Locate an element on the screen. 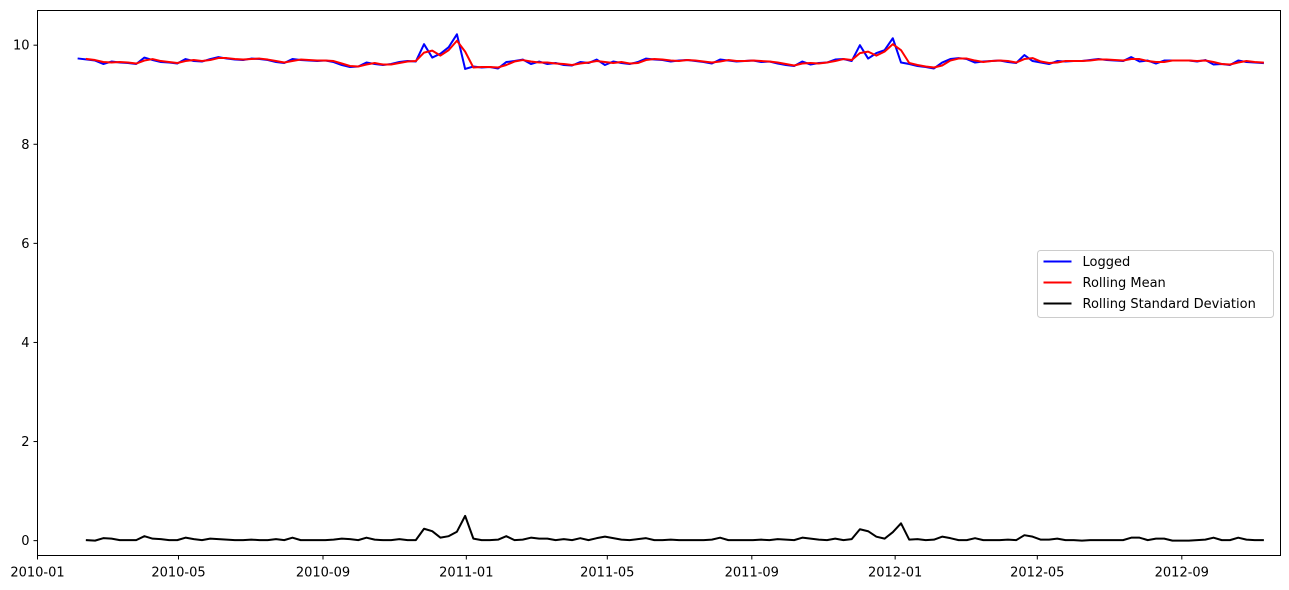 This screenshot has width=1289, height=590. x-tick-label: 2012-01 is located at coordinates (895, 573).